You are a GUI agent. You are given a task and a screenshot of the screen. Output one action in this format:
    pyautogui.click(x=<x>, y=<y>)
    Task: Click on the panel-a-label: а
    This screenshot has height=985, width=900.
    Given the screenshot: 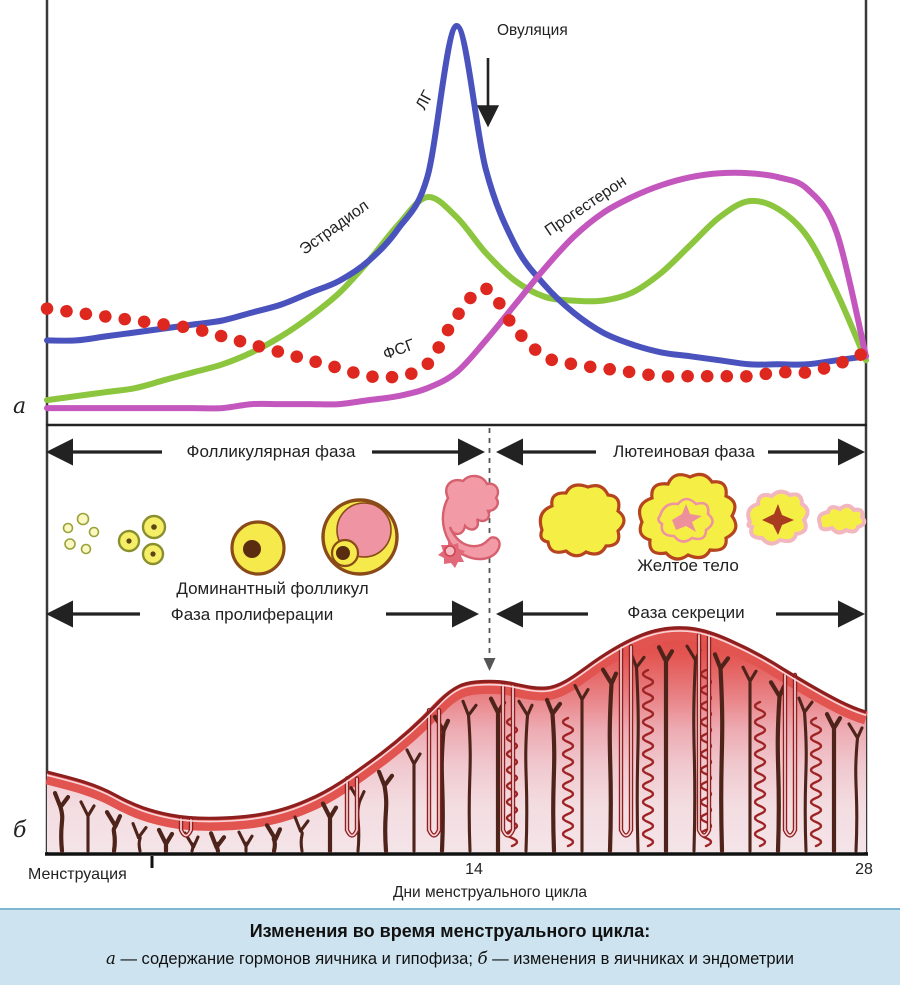 What is the action you would take?
    pyautogui.click(x=20, y=406)
    